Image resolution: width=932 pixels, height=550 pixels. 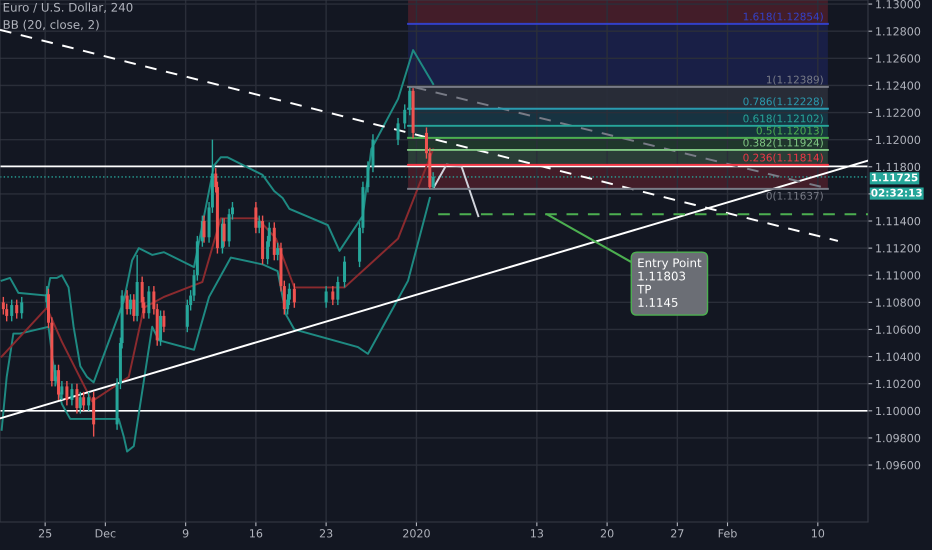 I want to click on series-label: 0.5(1.12013), so click(x=789, y=131).